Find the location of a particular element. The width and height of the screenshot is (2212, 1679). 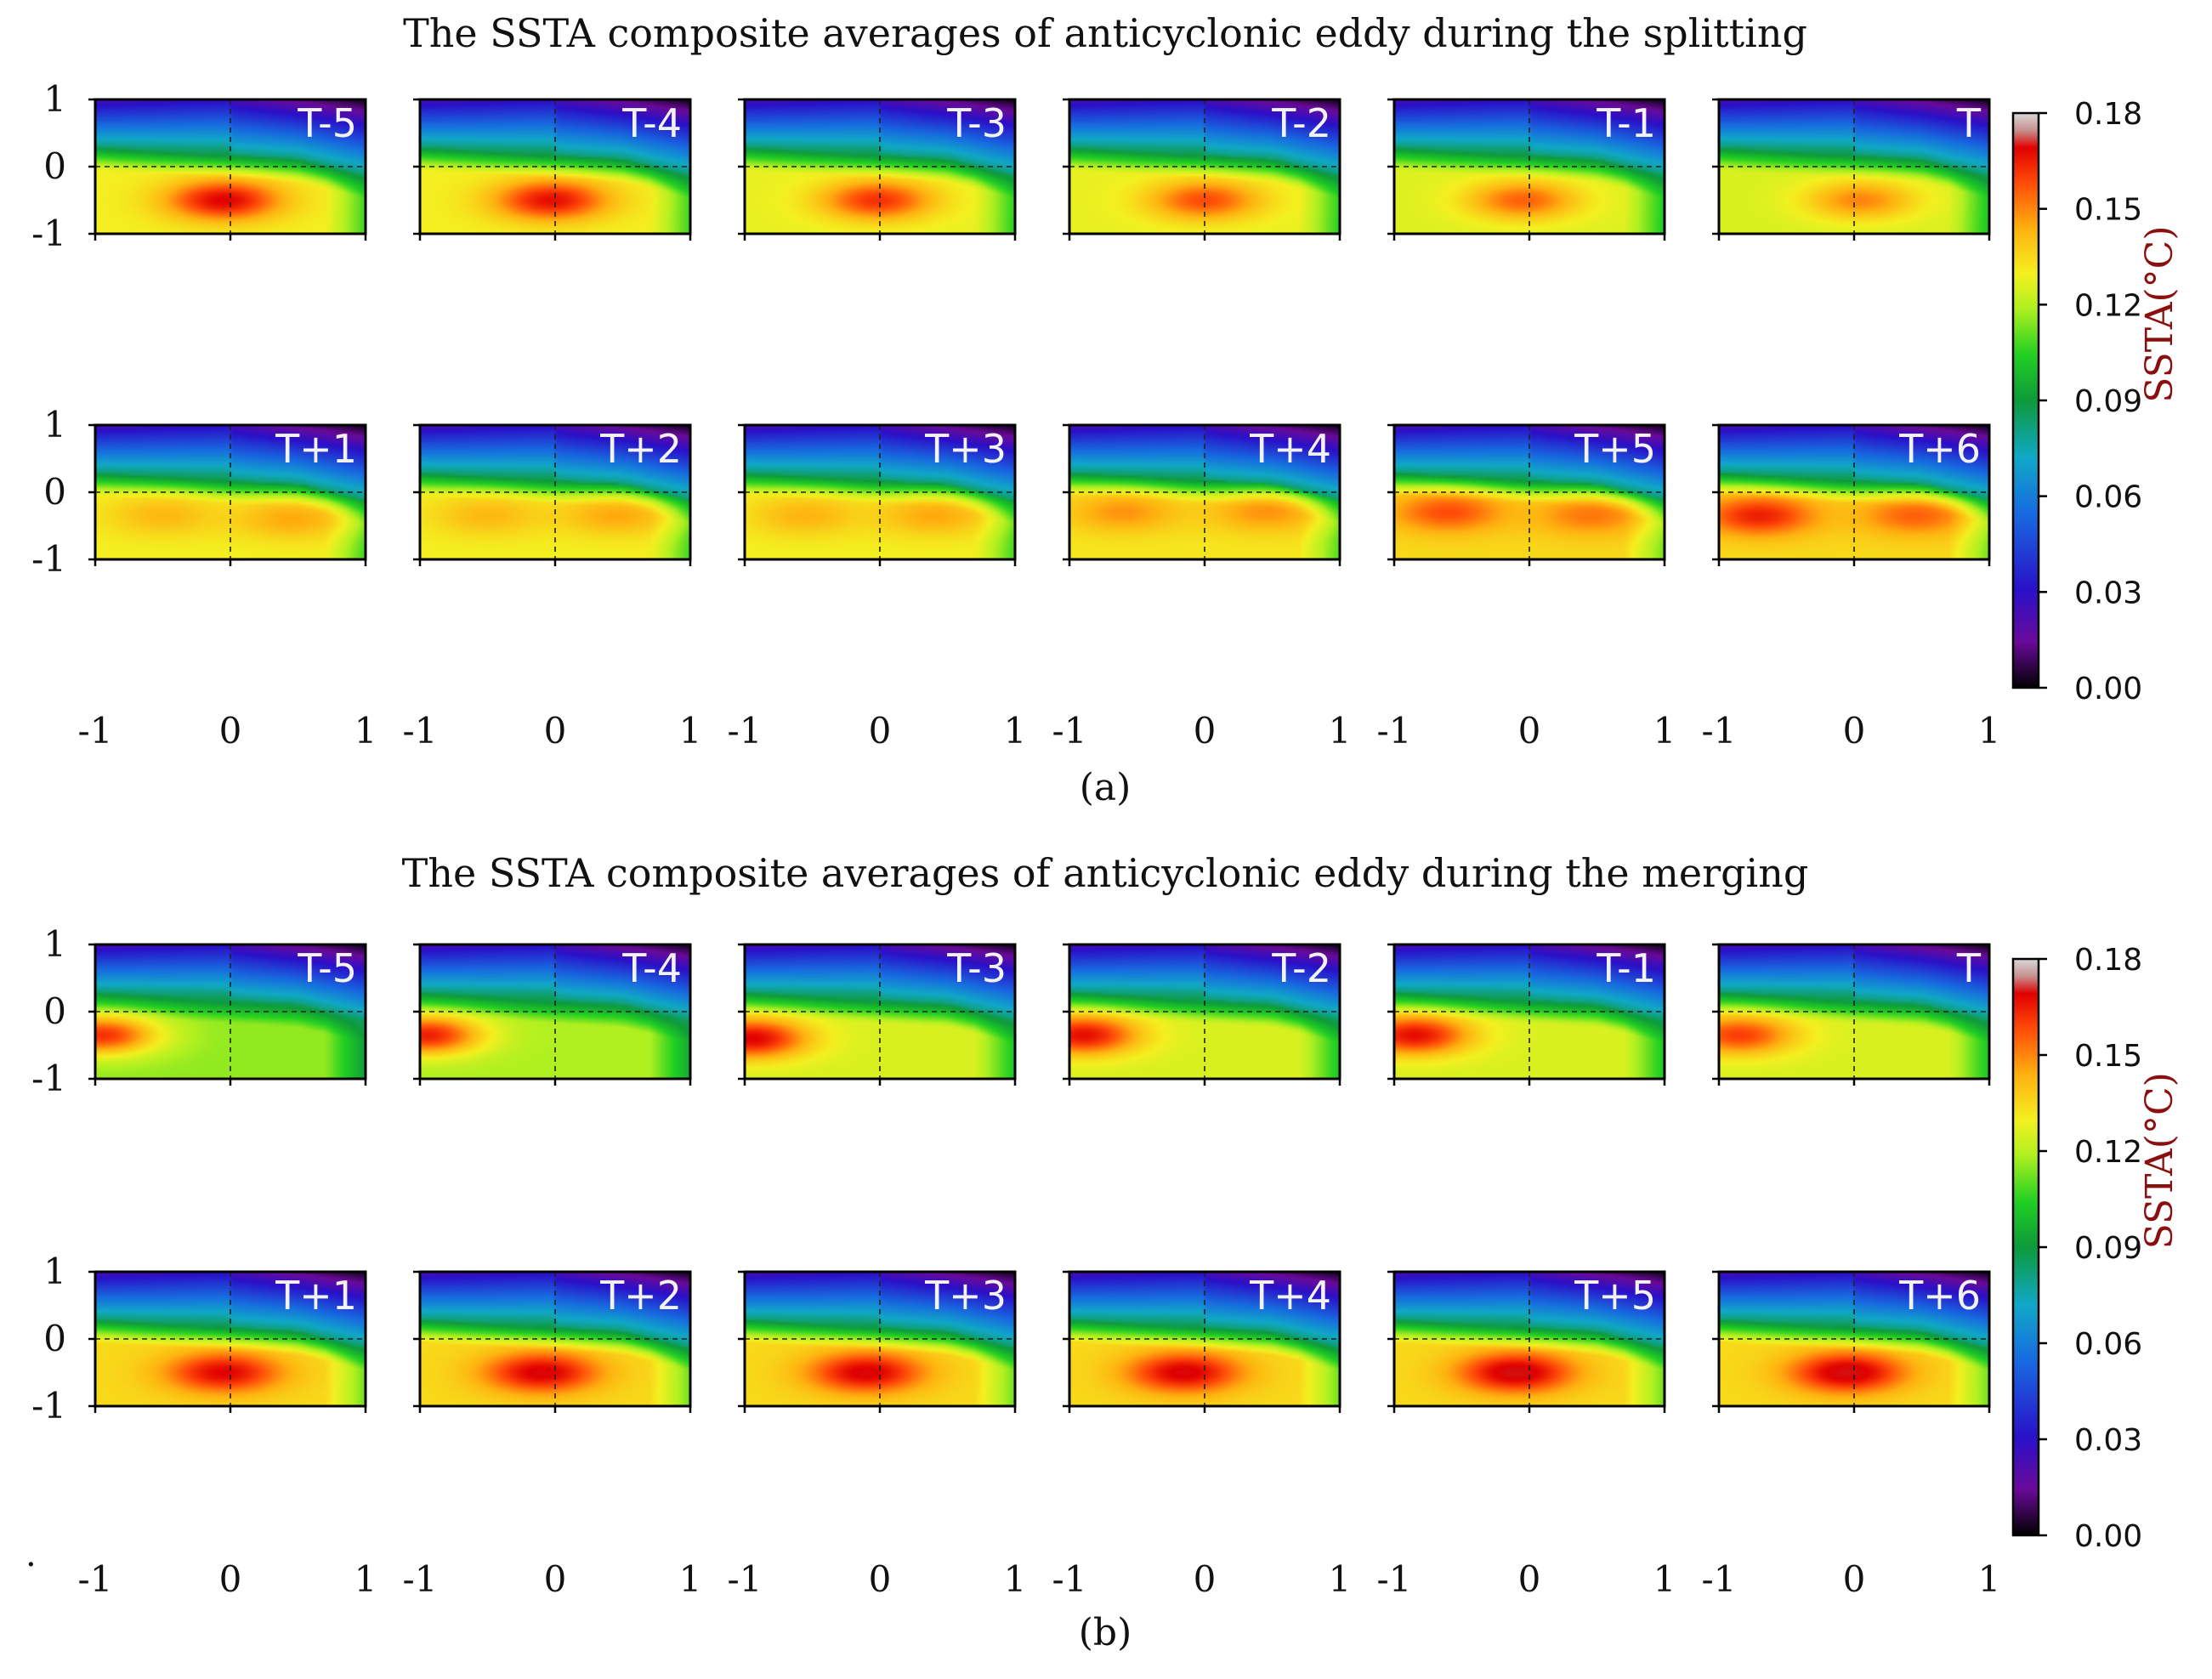

panel-caption: (a) is located at coordinates (1106, 787).